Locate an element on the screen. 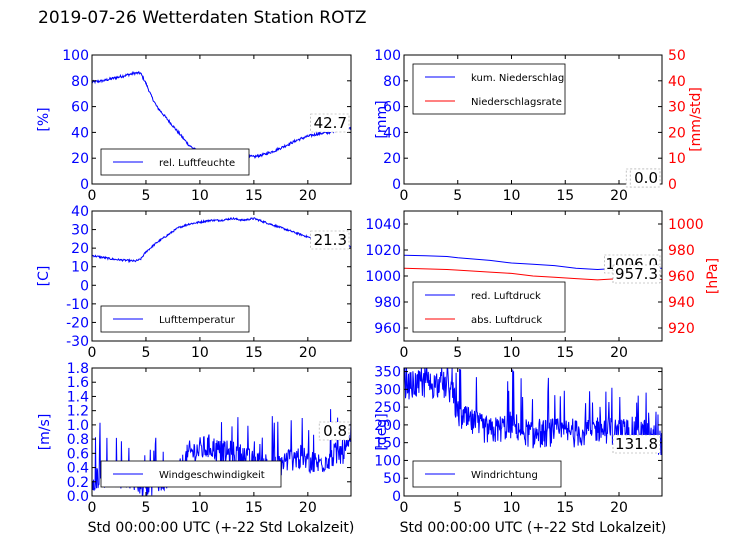 The image size is (736, 552). legend-label: Windrichtung is located at coordinates (504, 475).